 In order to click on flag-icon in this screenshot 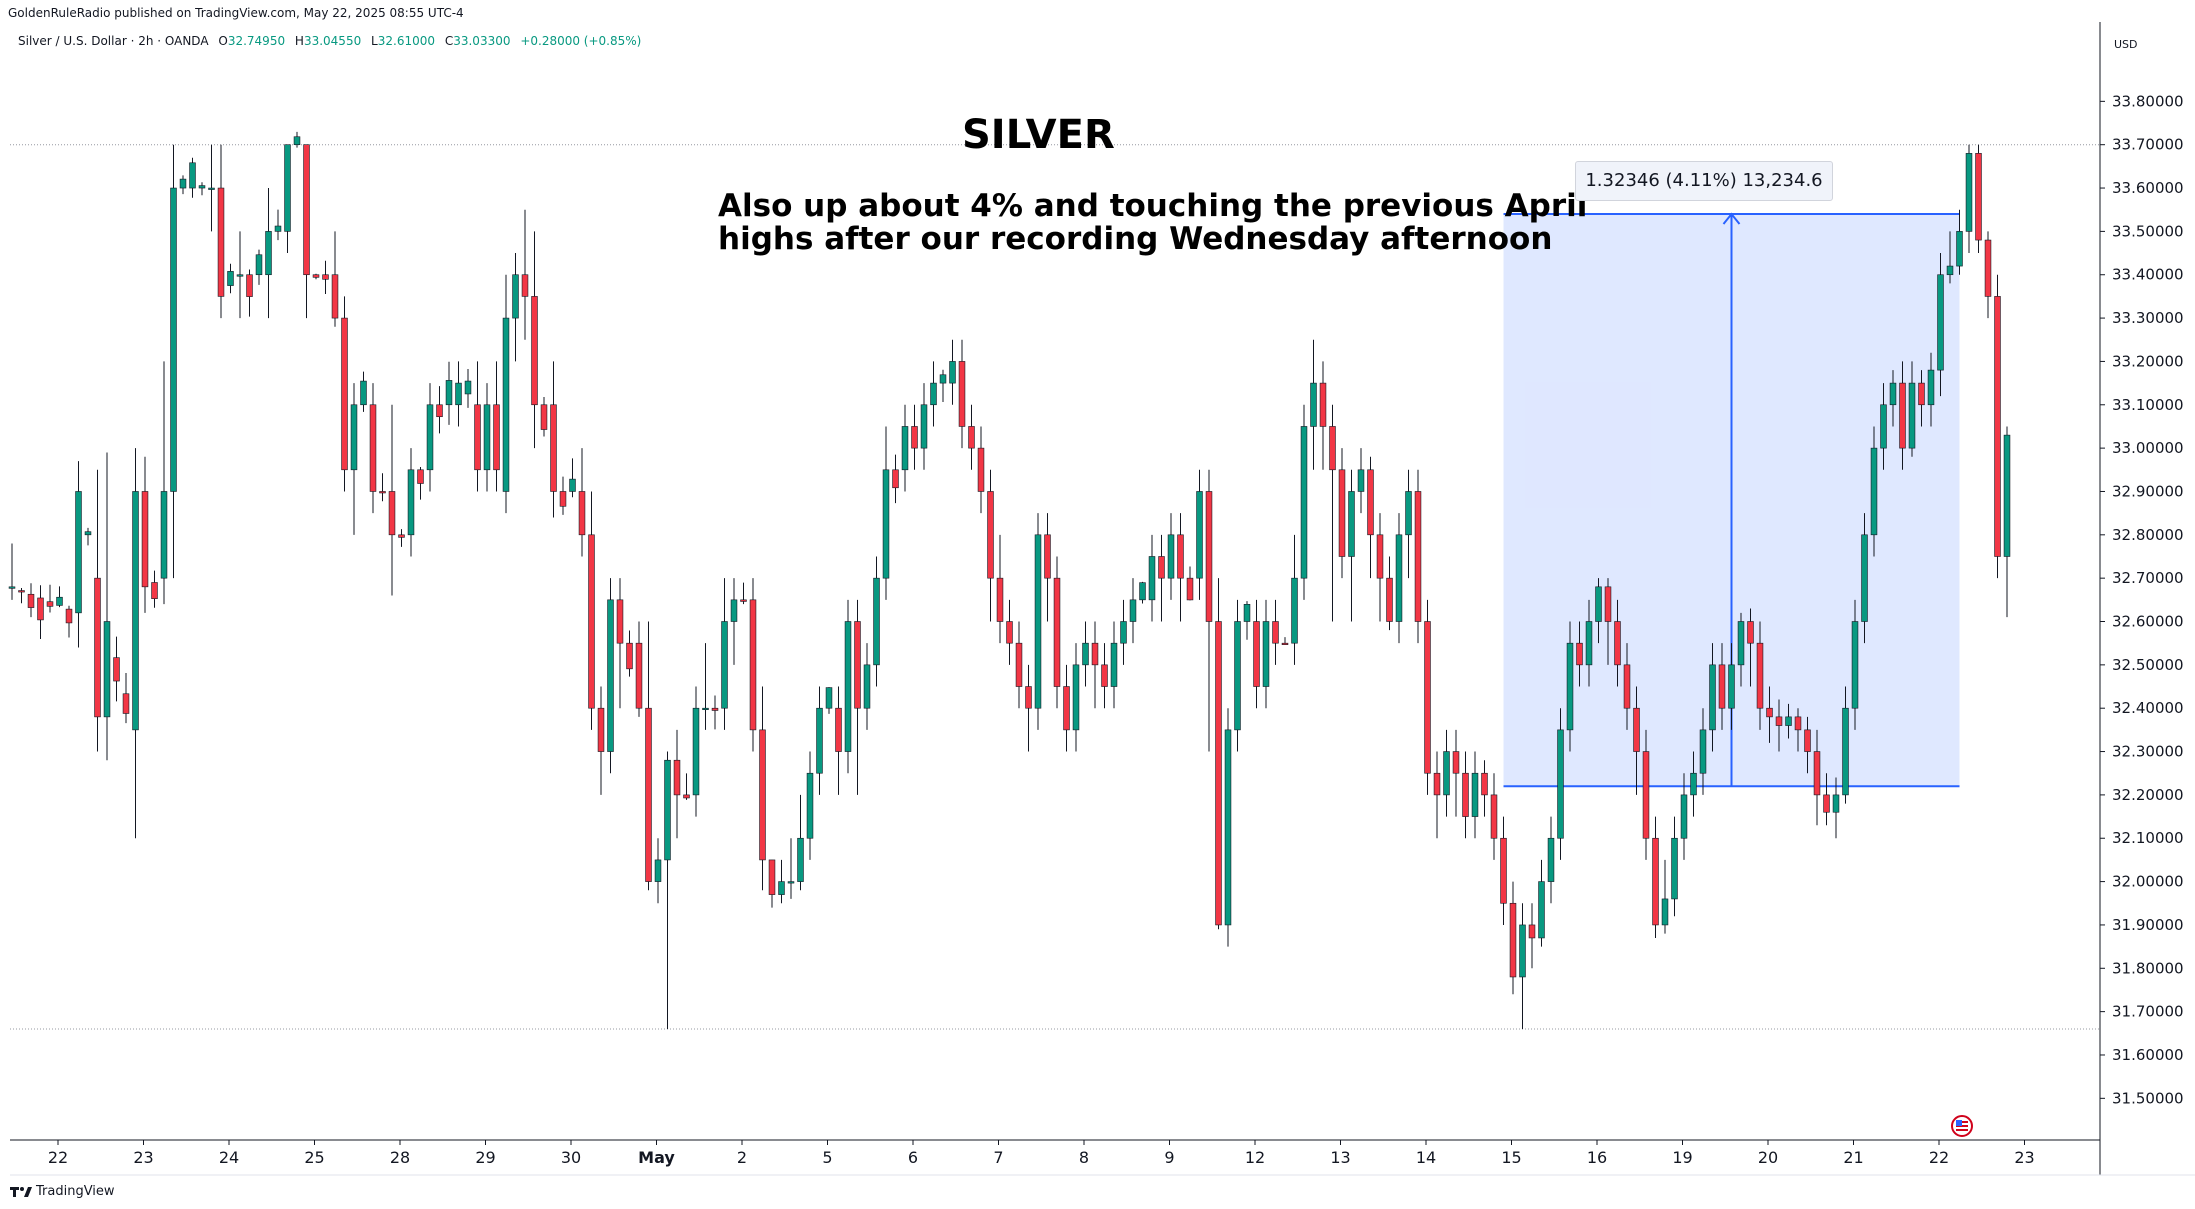, I will do `click(1962, 1126)`.